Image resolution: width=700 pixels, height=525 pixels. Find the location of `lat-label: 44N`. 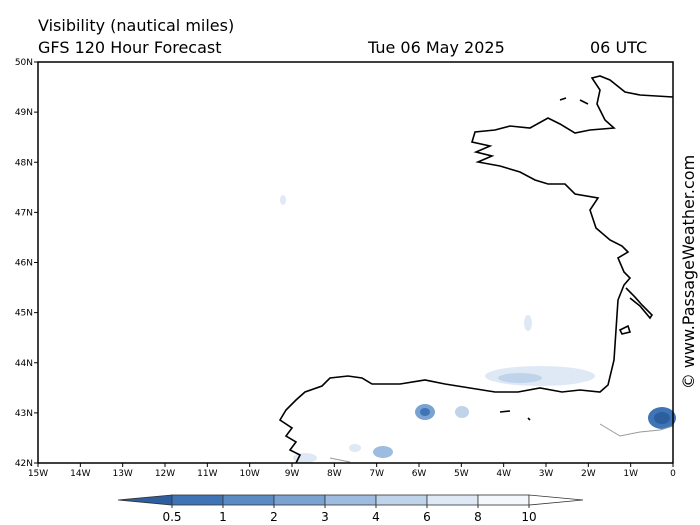

lat-label: 44N is located at coordinates (24, 364).